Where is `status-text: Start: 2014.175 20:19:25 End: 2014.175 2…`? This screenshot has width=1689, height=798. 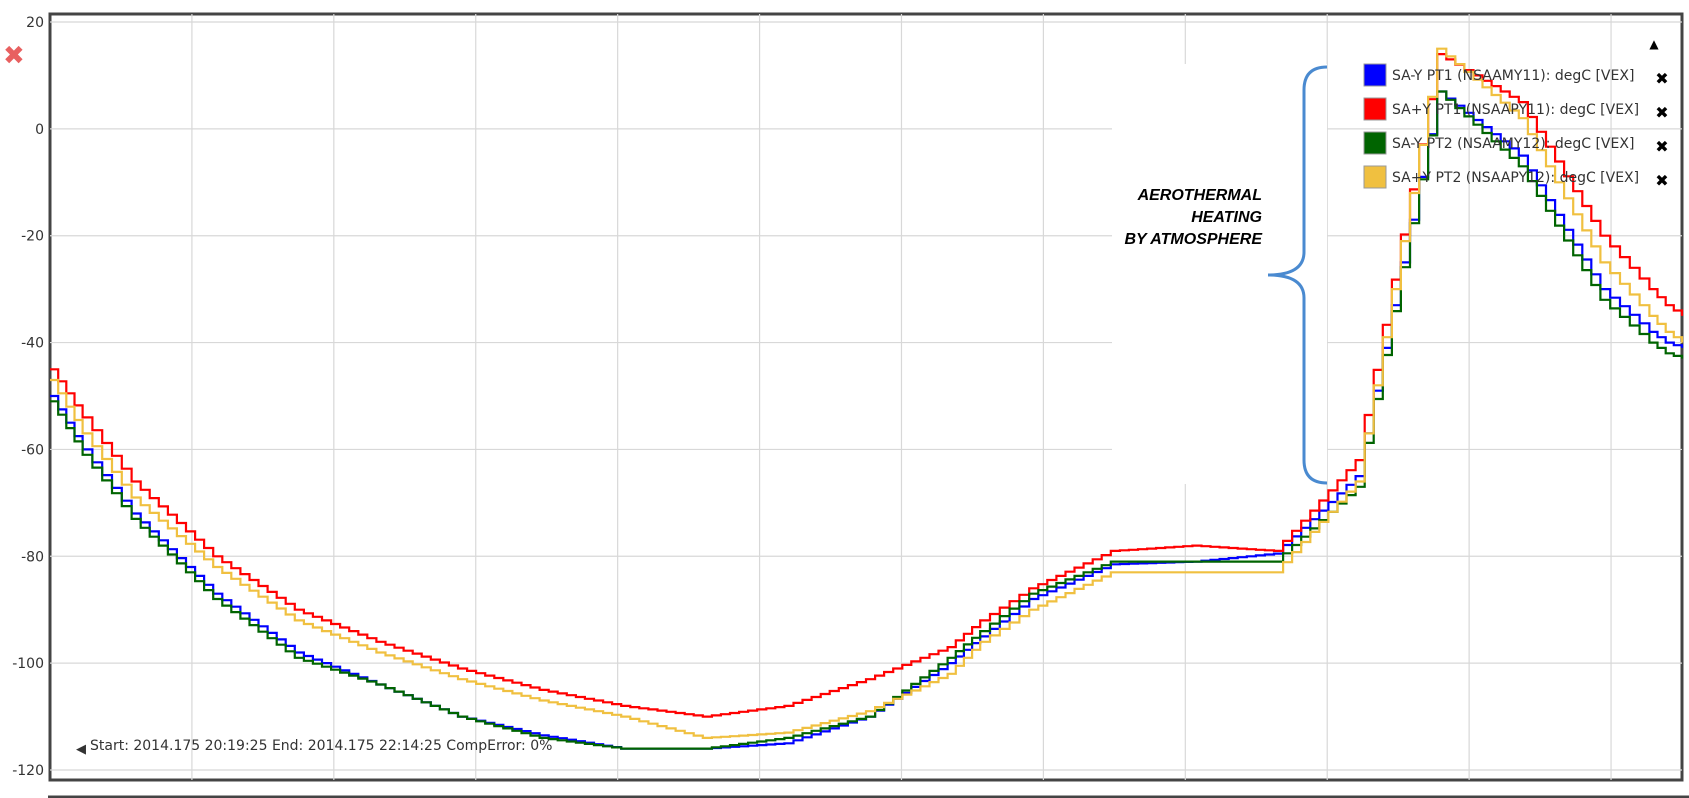
status-text: Start: 2014.175 20:19:25 End: 2014.175 2… is located at coordinates (321, 746).